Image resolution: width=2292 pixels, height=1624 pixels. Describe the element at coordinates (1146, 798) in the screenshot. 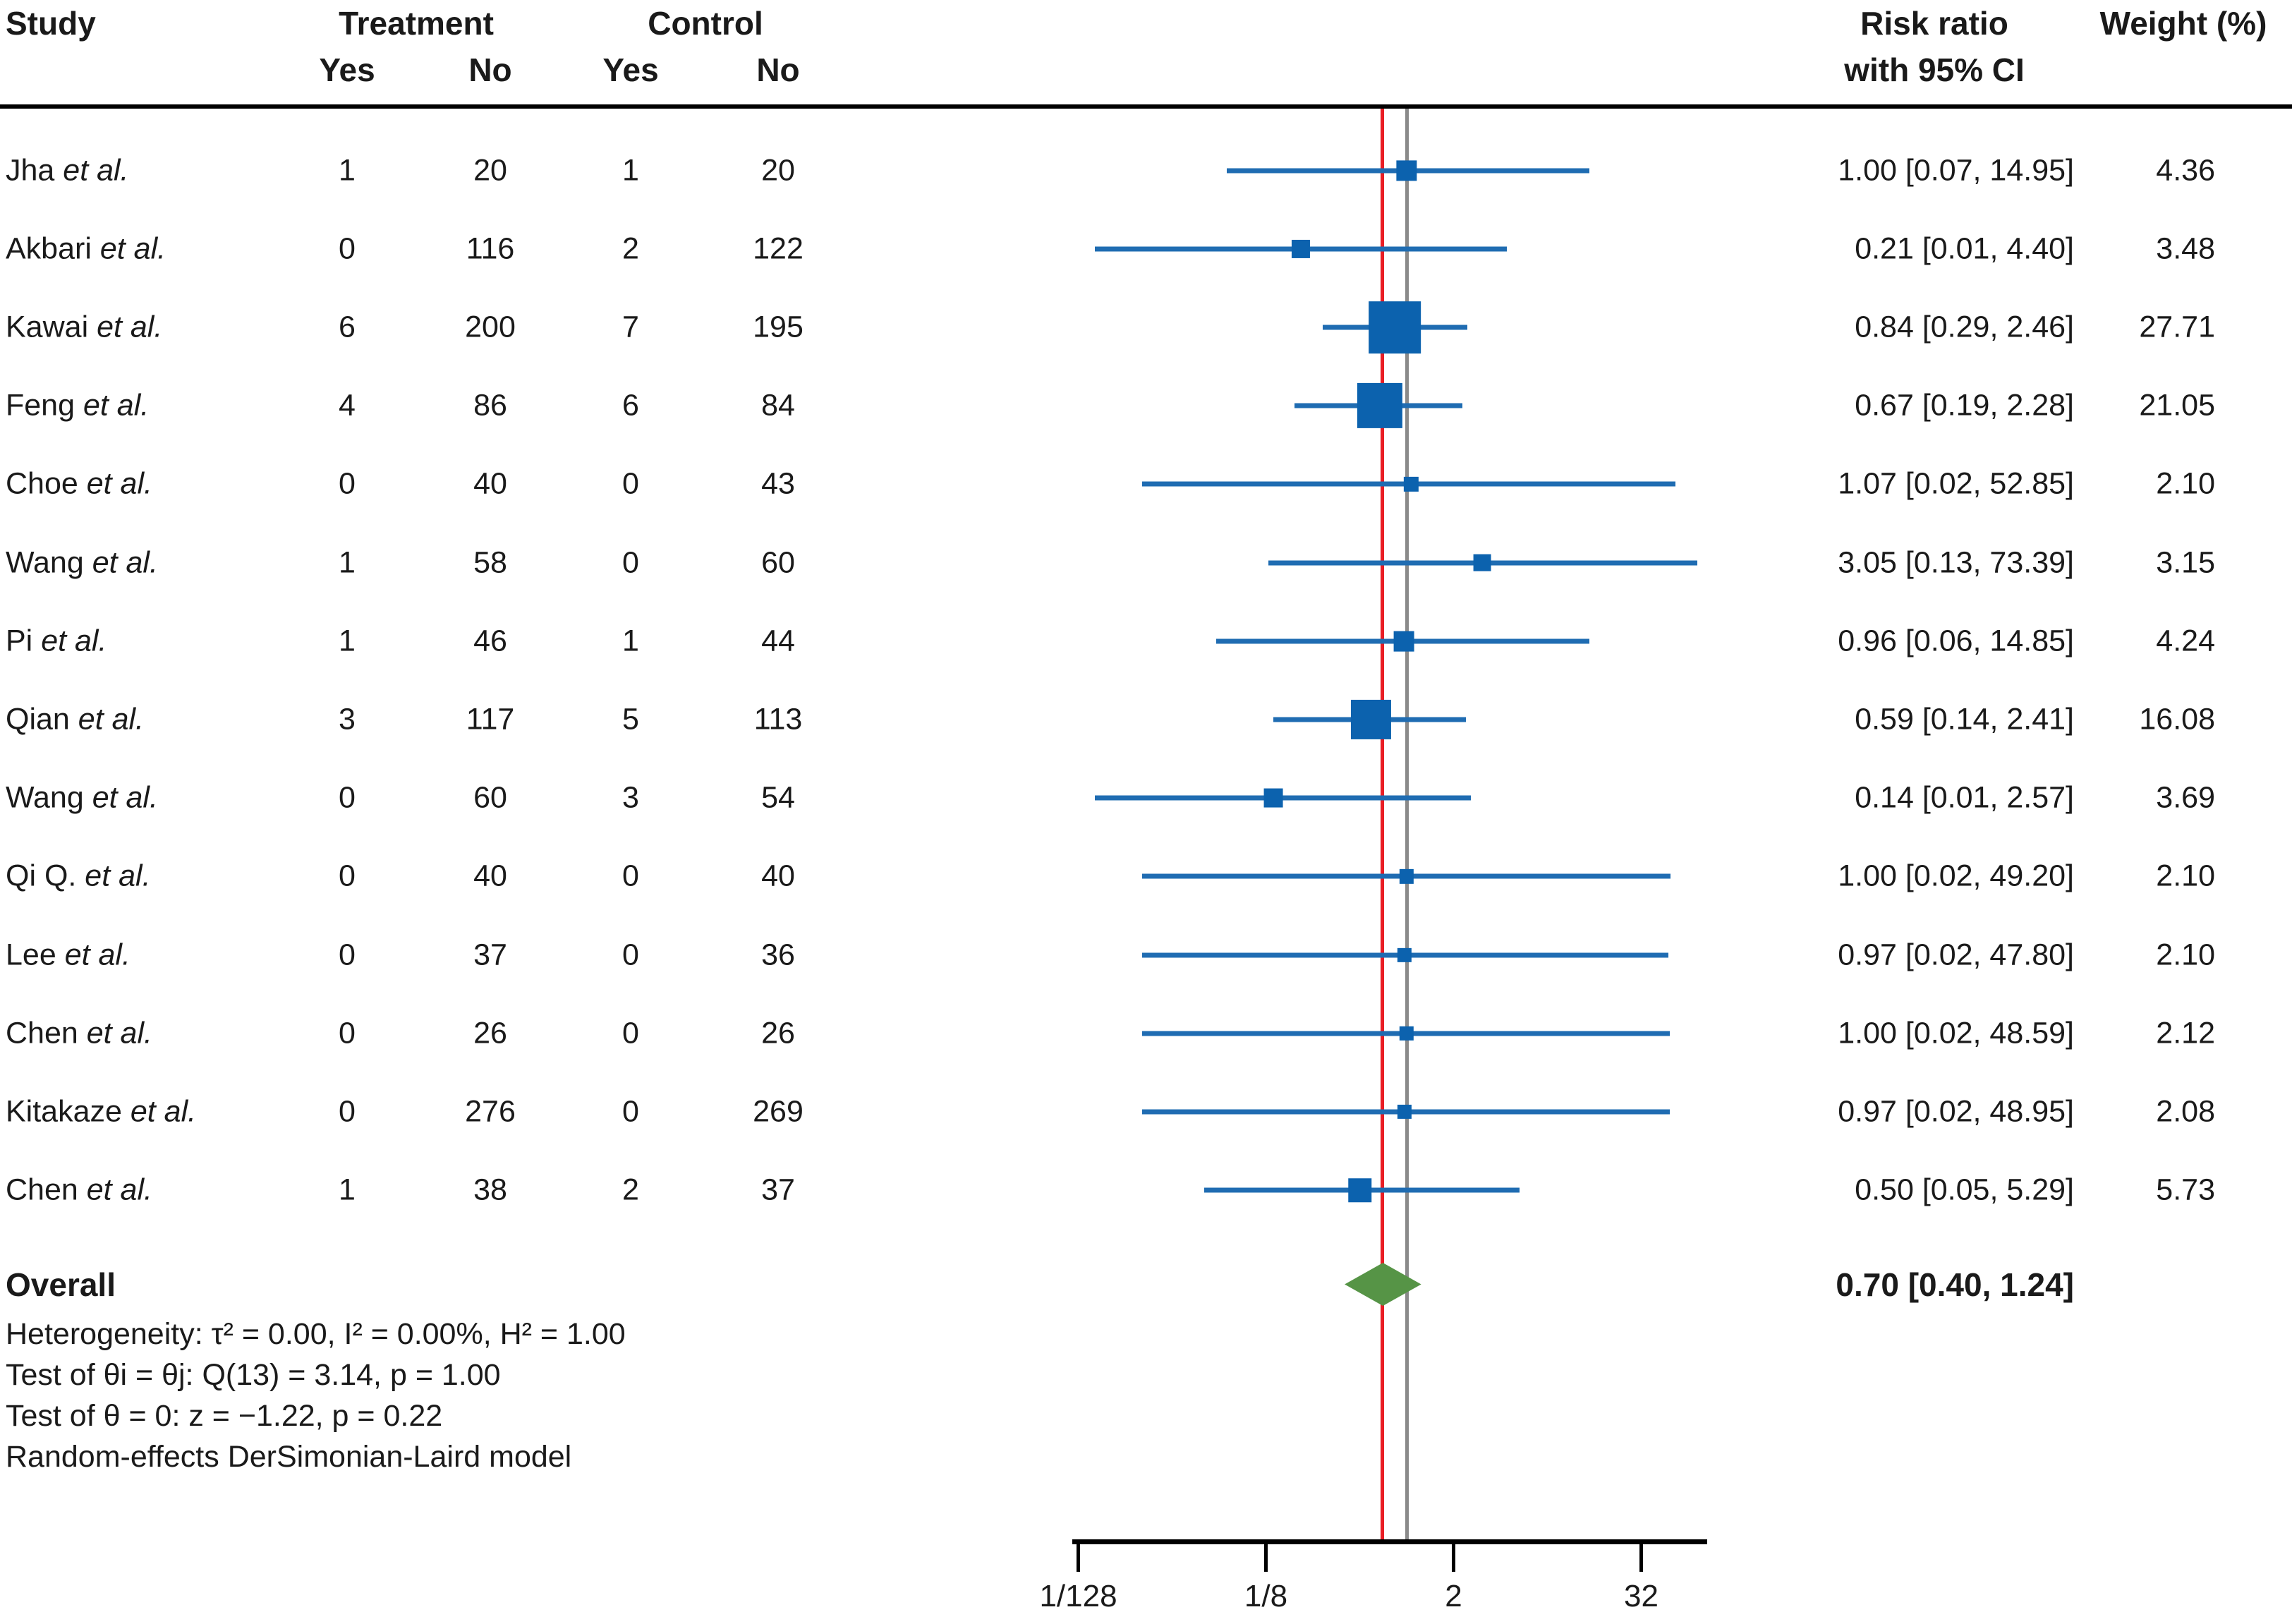

I see `study-row: Wang et al. 0 60 3 54 0.14 [0.01, 2.57] 3.69` at that location.